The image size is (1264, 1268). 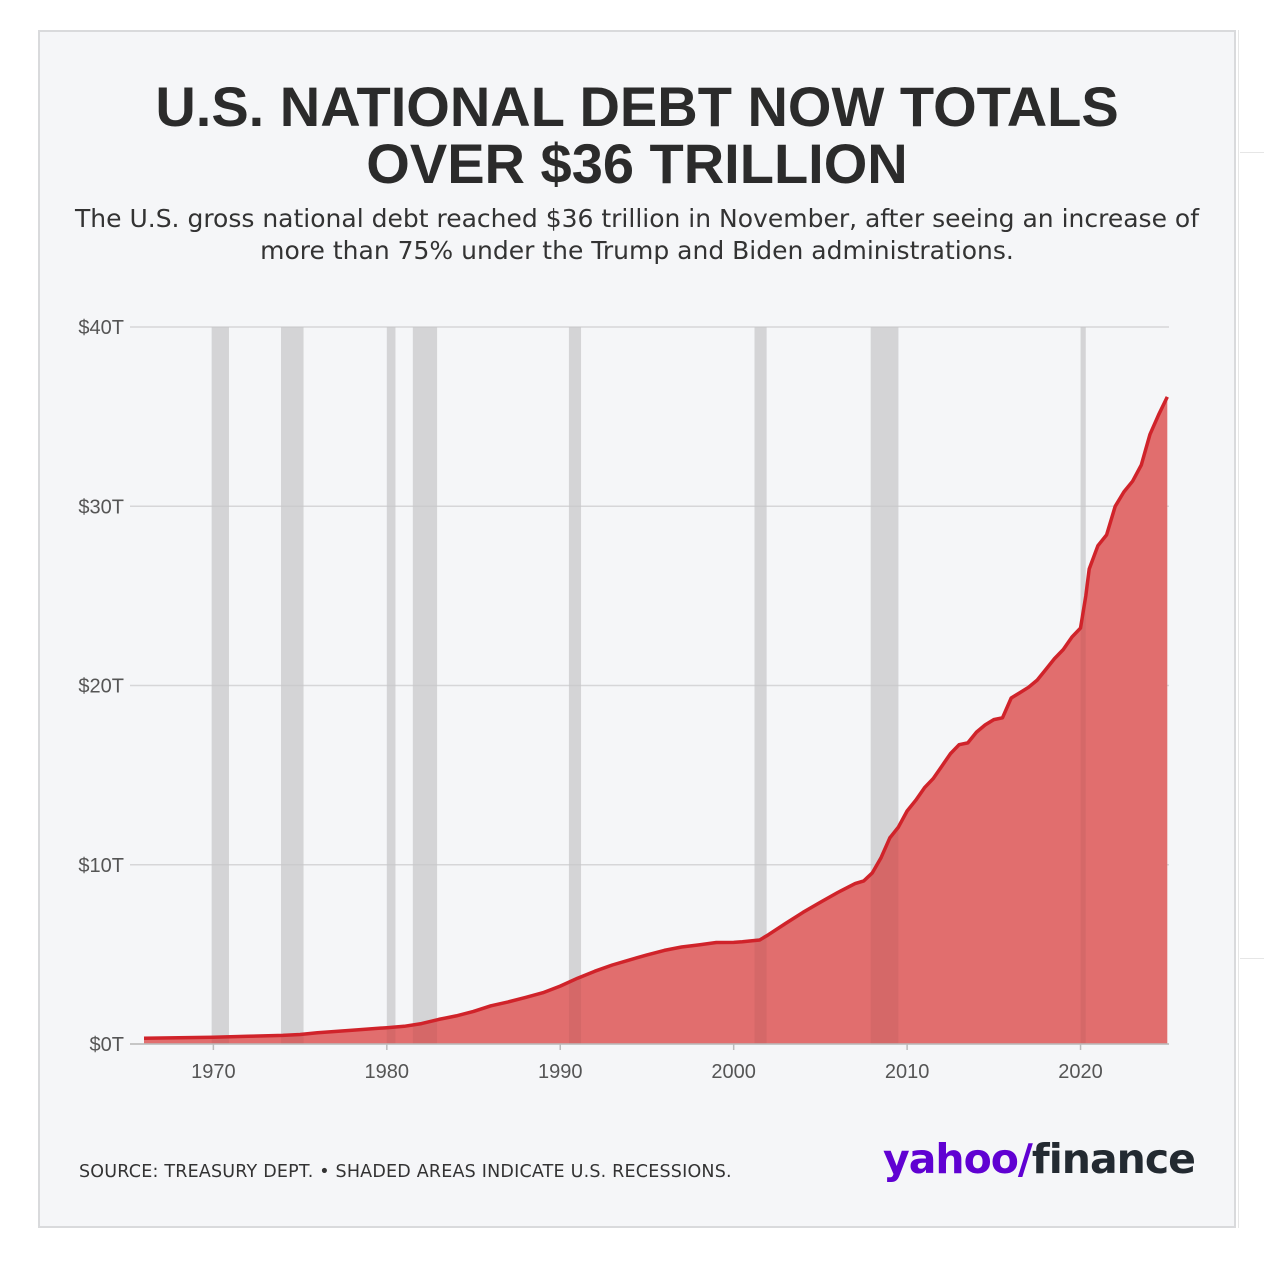 What do you see at coordinates (101, 866) in the screenshot?
I see `y-tick-label: $10T` at bounding box center [101, 866].